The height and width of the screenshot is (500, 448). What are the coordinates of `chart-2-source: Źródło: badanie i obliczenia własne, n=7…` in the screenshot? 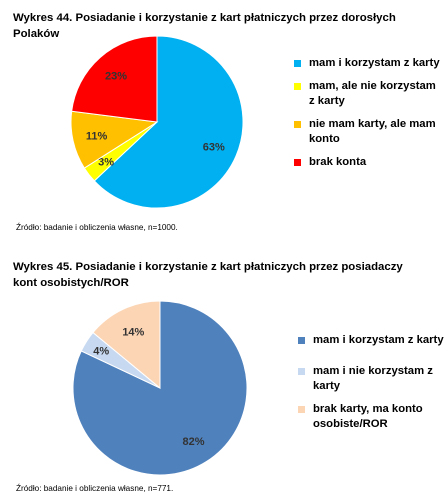 It's located at (95, 488).